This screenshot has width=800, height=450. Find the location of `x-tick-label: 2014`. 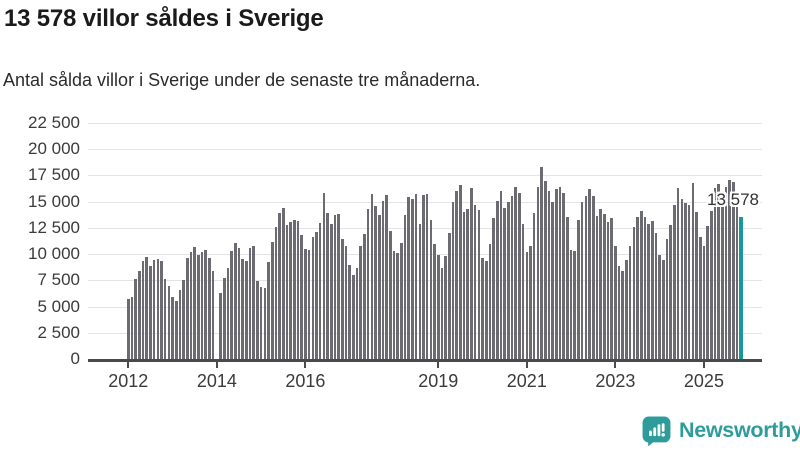

x-tick-label: 2014 is located at coordinates (216, 381).